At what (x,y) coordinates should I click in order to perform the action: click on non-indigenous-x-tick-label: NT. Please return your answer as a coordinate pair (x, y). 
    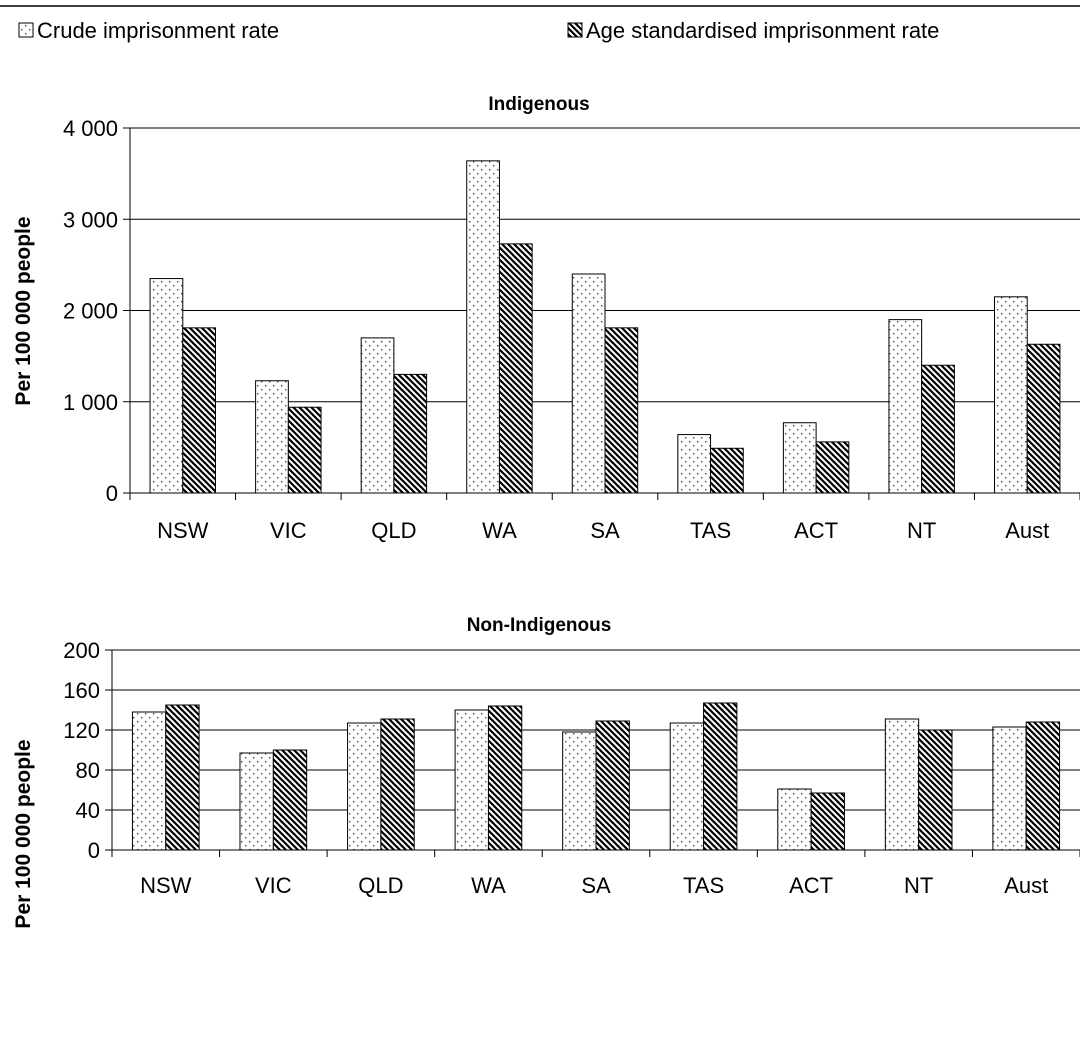
    Looking at the image, I should click on (918, 885).